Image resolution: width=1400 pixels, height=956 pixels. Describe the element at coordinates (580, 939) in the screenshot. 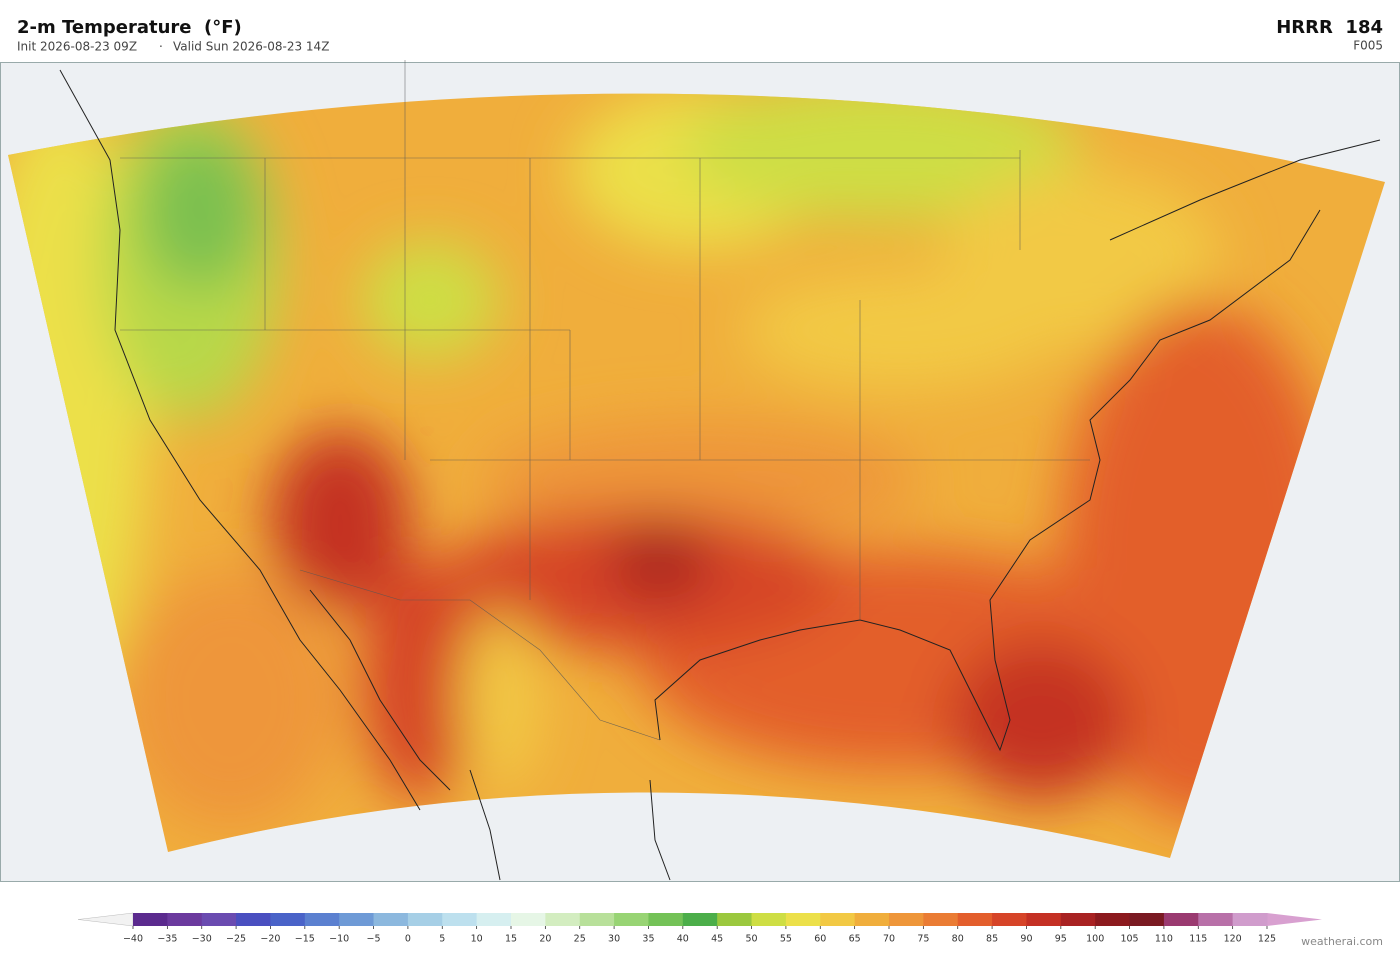

I see `colorbar-tick-label: 25` at that location.